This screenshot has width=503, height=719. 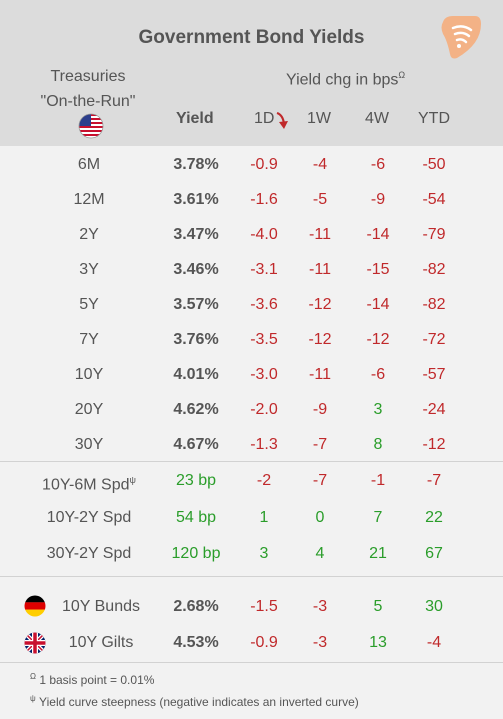 What do you see at coordinates (434, 304) in the screenshot?
I see `row-ytd: -82` at bounding box center [434, 304].